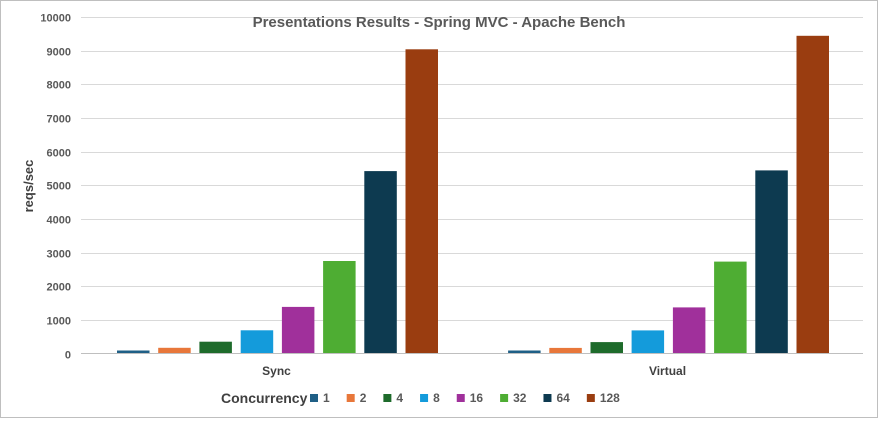  Describe the element at coordinates (477, 398) in the screenshot. I see `legend-label: 16` at that location.